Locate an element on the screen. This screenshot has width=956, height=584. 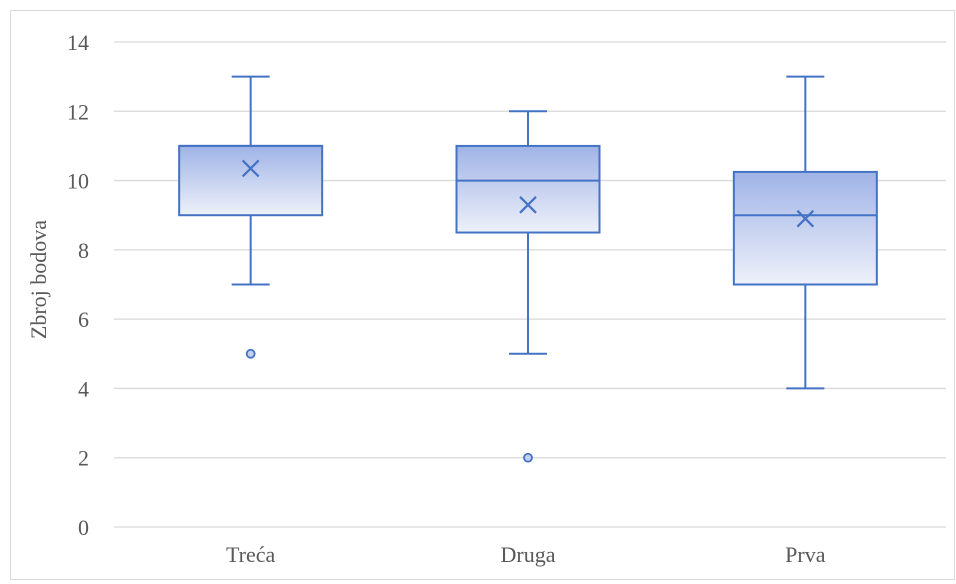
y-tick-label: 12 is located at coordinates (78, 111).